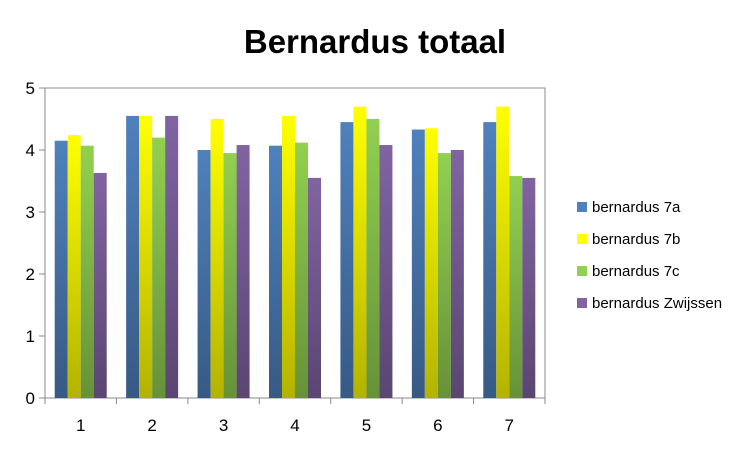  I want to click on legend-label: bernardus Zwijssen, so click(657, 303).